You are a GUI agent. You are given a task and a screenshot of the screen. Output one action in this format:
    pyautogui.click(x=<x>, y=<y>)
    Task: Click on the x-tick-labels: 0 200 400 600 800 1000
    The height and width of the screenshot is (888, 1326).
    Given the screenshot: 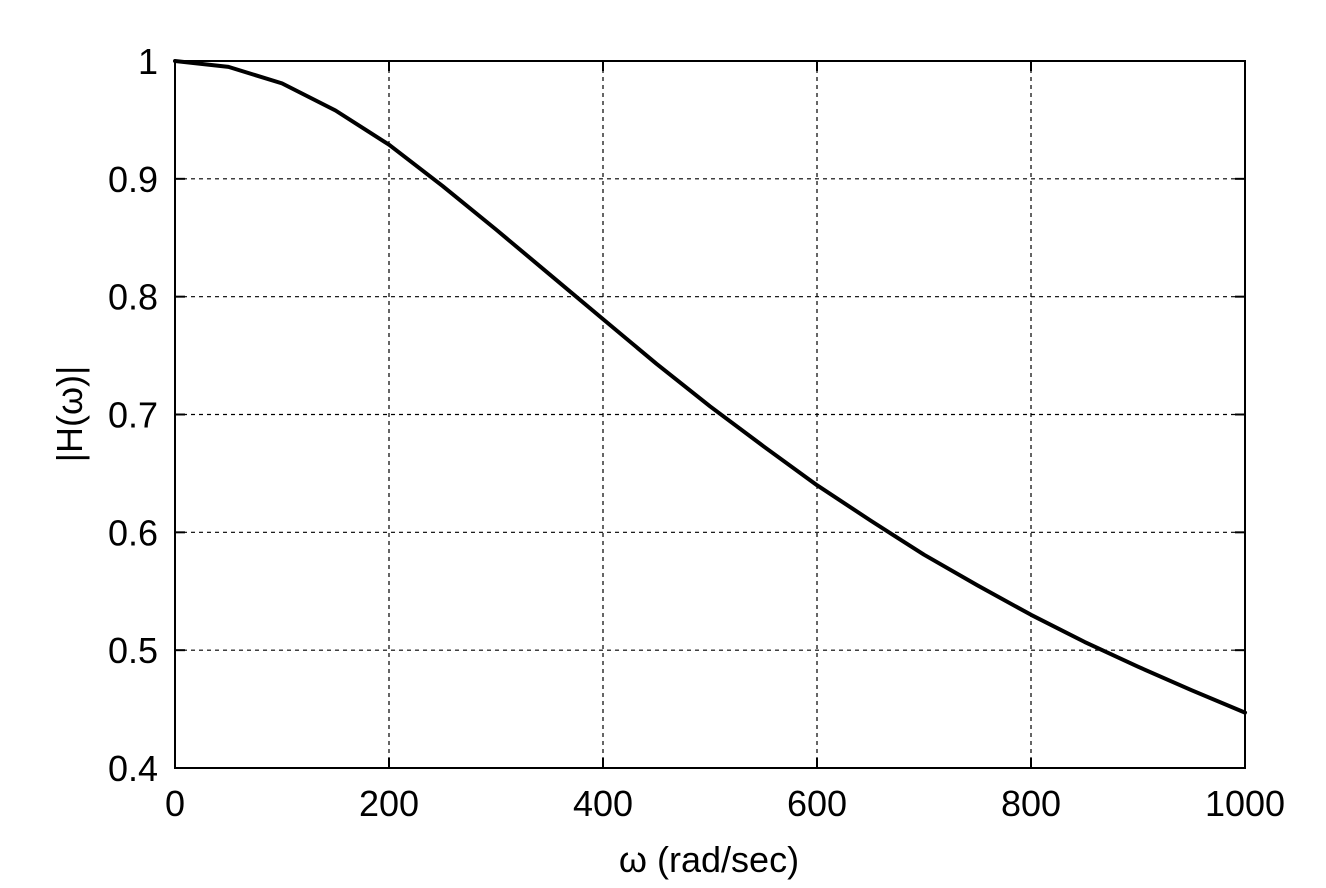 What is the action you would take?
    pyautogui.click(x=725, y=803)
    